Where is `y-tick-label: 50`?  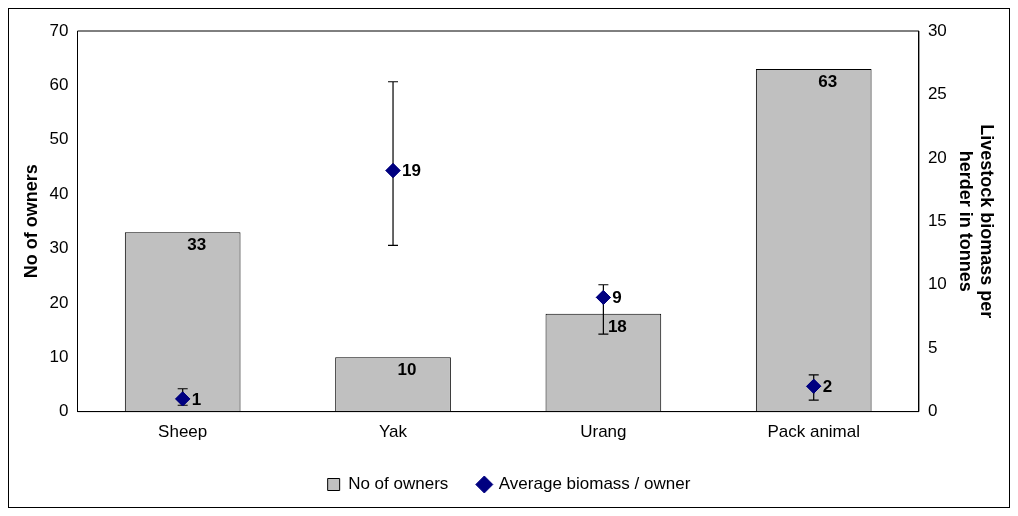
y-tick-label: 50 is located at coordinates (59, 139).